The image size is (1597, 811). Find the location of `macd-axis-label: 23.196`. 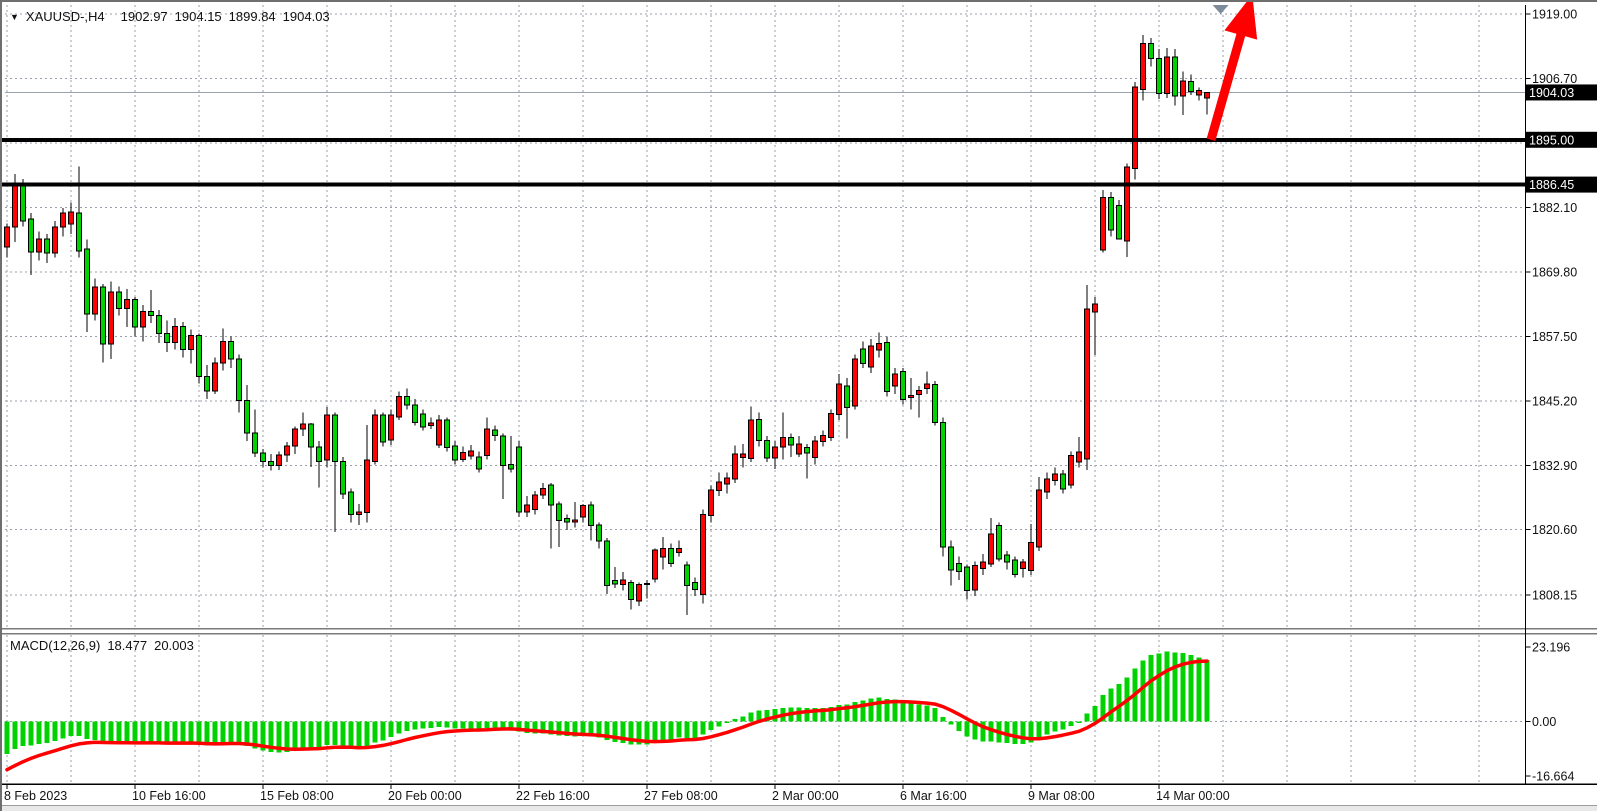

macd-axis-label: 23.196 is located at coordinates (1551, 648).